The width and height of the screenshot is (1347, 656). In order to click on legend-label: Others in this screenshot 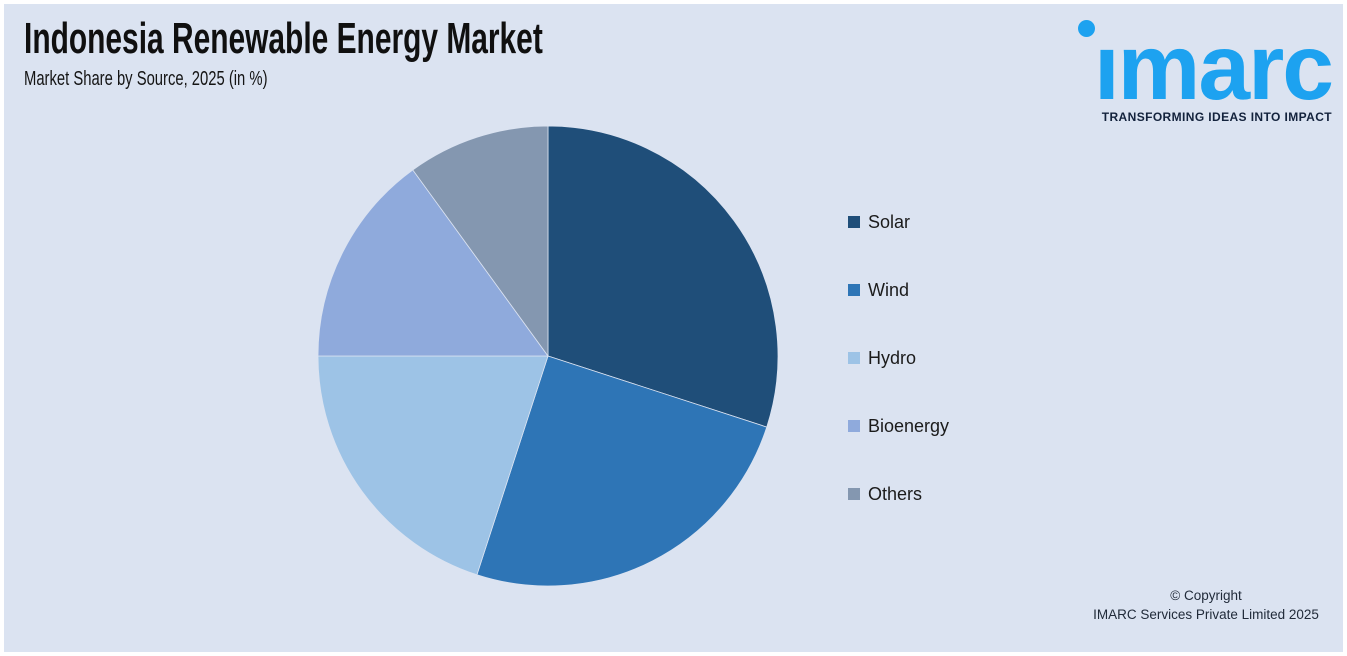, I will do `click(895, 494)`.